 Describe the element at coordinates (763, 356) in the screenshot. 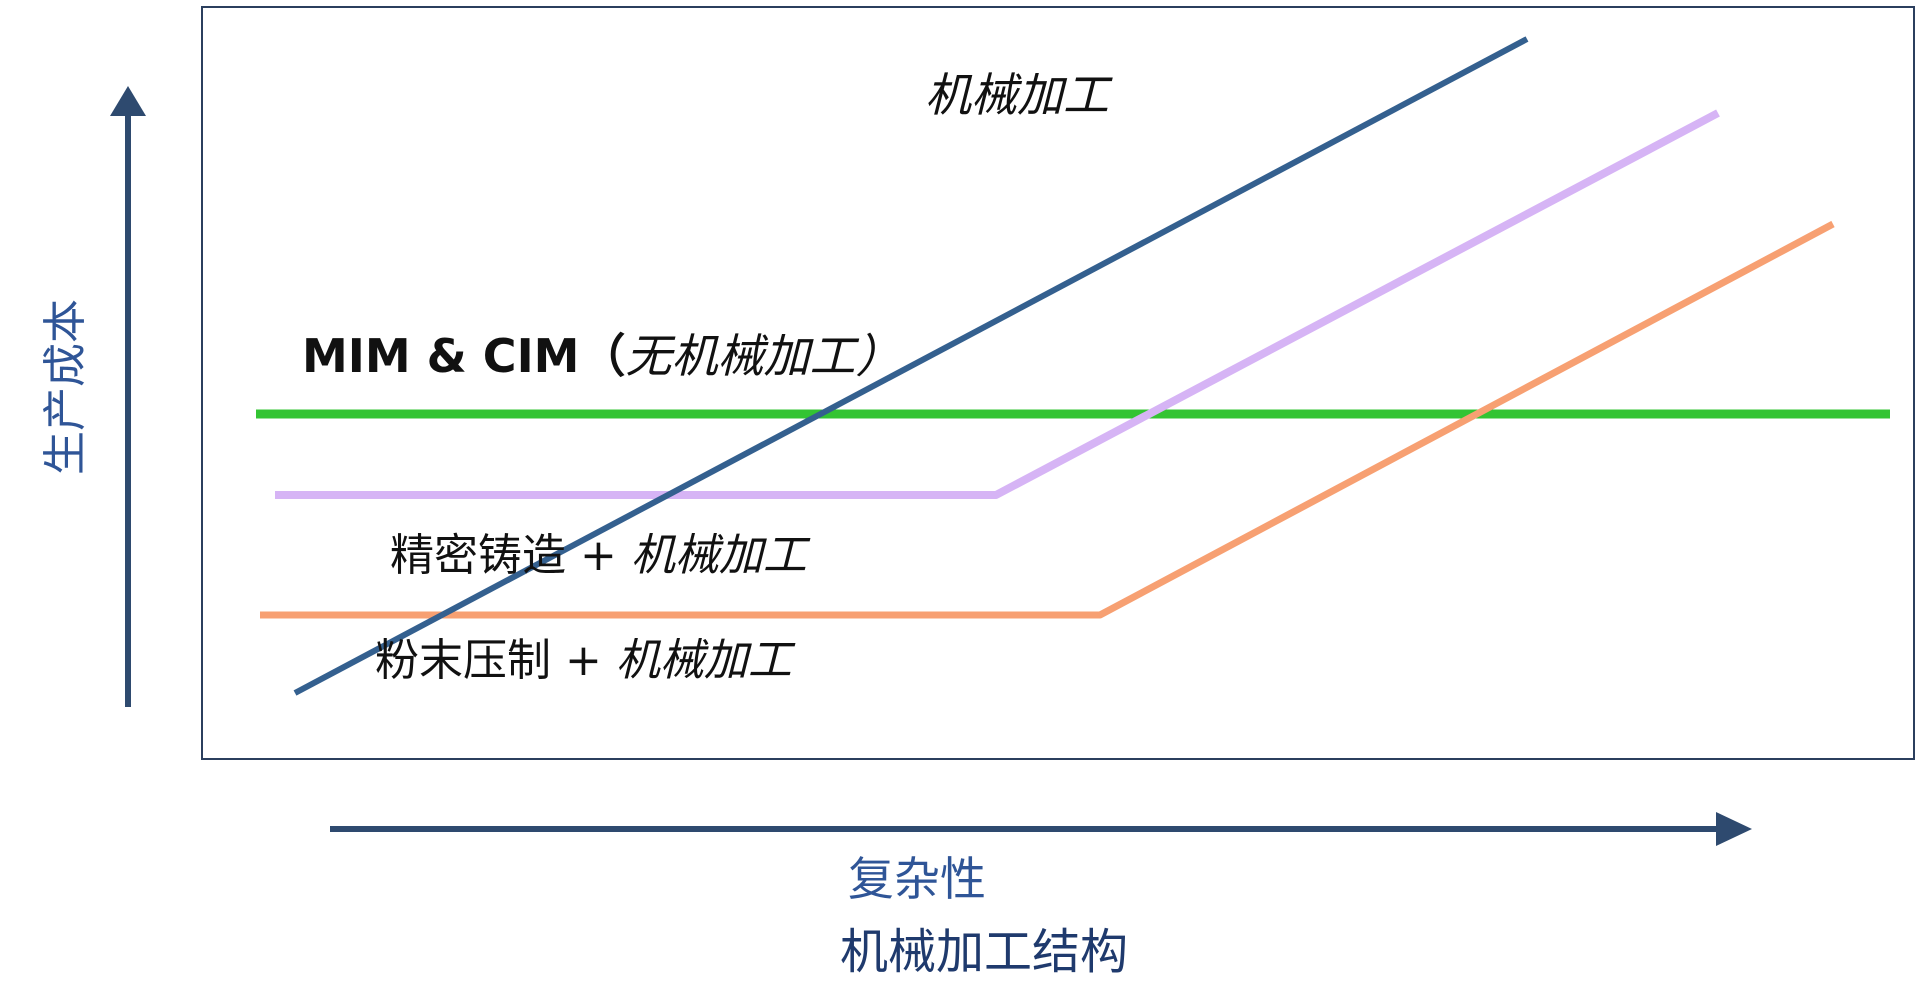

I see `mim-cim-label-suffix: 无机械加工）` at that location.